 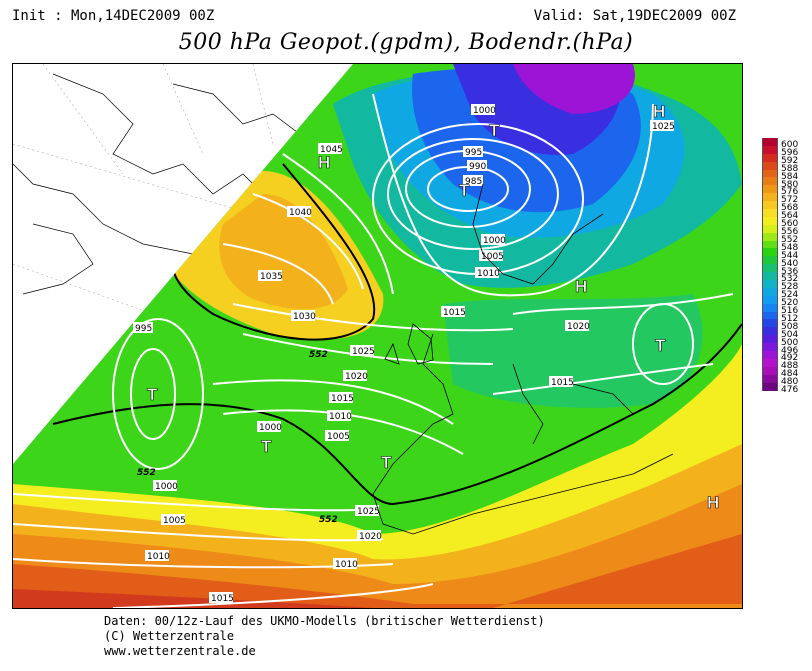 What do you see at coordinates (790, 271) in the screenshot?
I see `legend-value: 536` at bounding box center [790, 271].